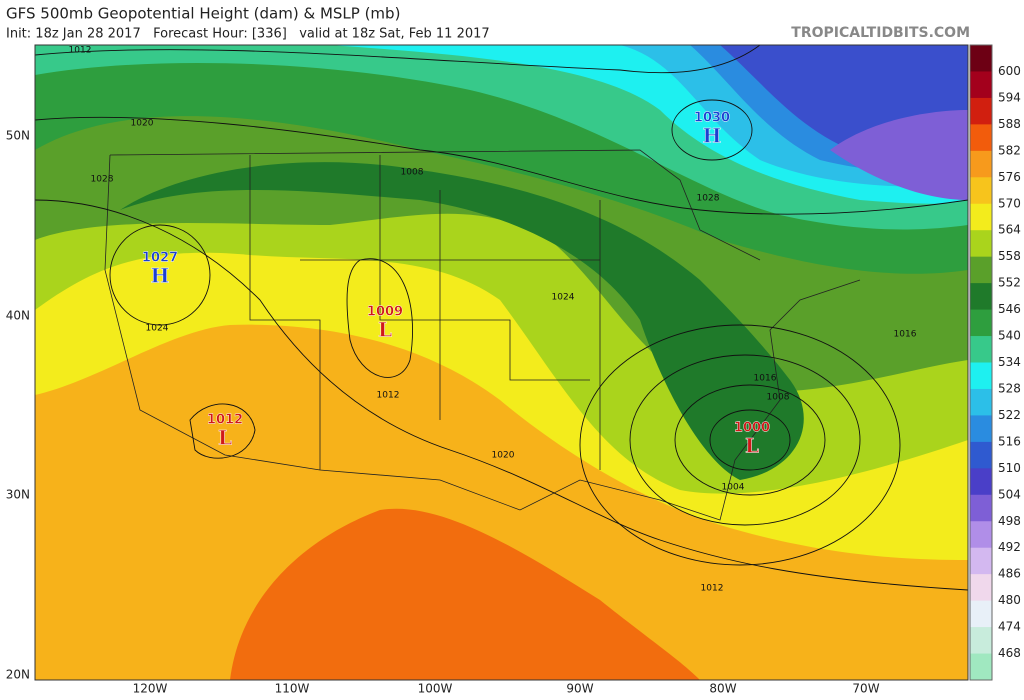  I want to click on colorbar-label: 516, so click(1009, 441).